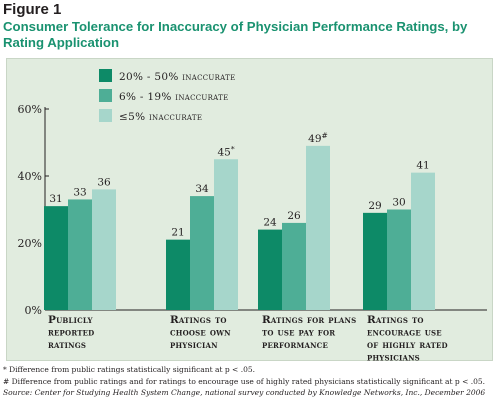 This screenshot has width=500, height=411. Describe the element at coordinates (298, 333) in the screenshot. I see `category-label-line: to use pay for` at that location.